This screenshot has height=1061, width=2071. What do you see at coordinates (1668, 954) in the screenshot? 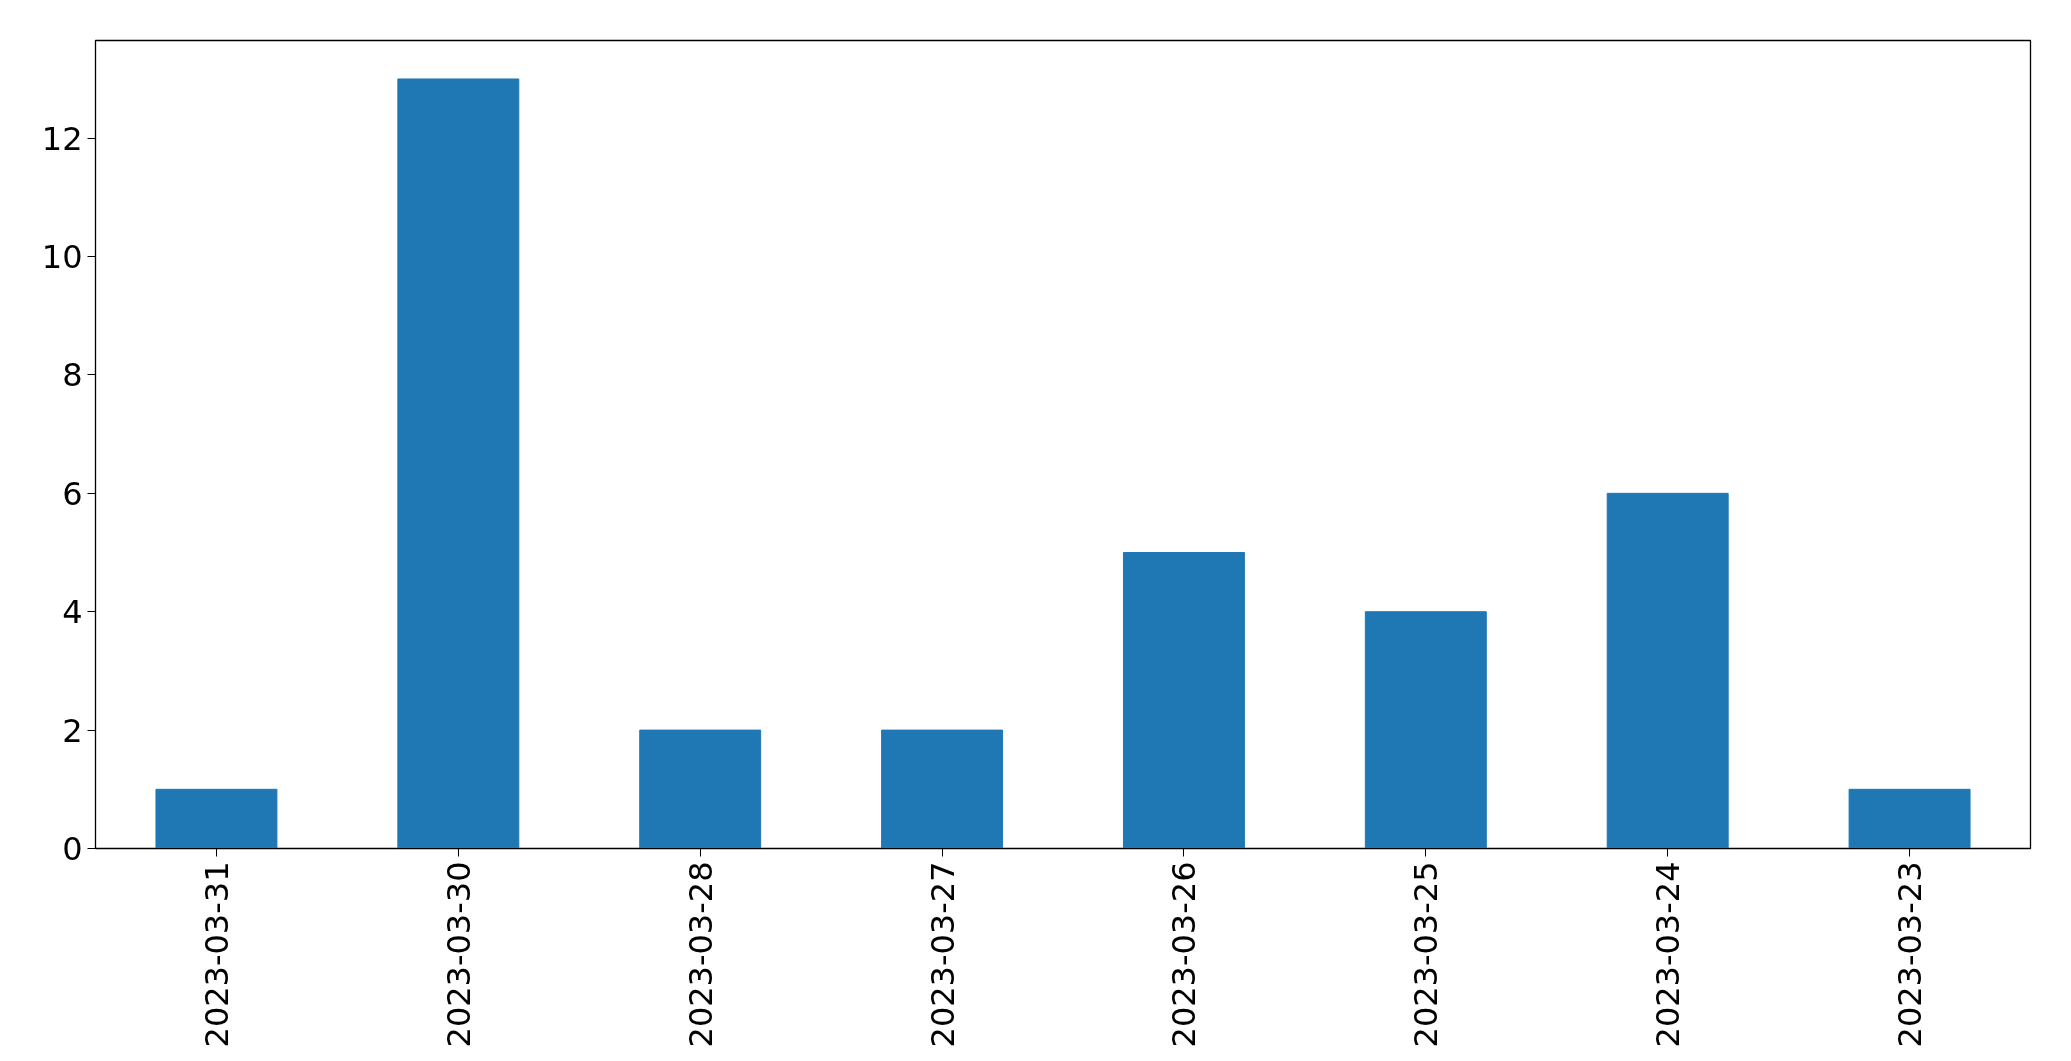
I see `x-tick-label: 2023-03-24` at bounding box center [1668, 954].